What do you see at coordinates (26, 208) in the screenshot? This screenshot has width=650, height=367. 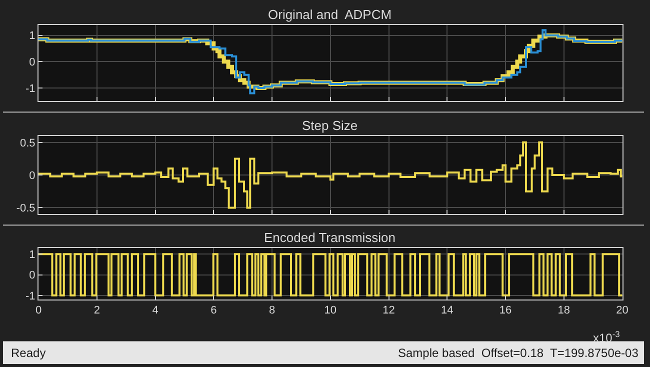 I see `y-tick-label: -0.5` at bounding box center [26, 208].